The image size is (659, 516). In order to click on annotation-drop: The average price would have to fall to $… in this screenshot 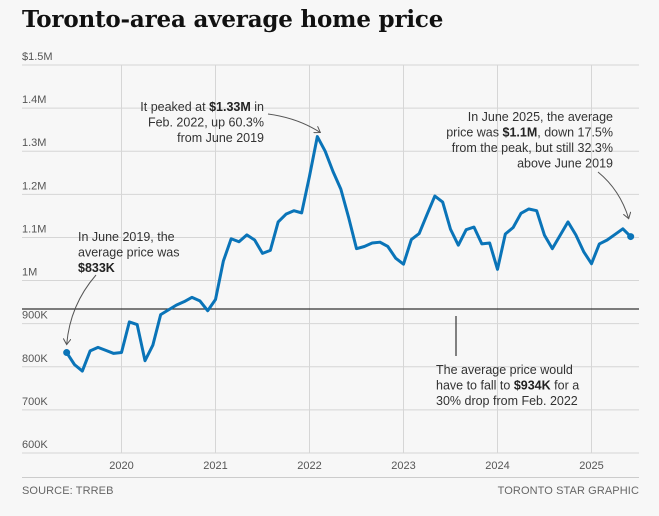, I will do `click(507, 385)`.